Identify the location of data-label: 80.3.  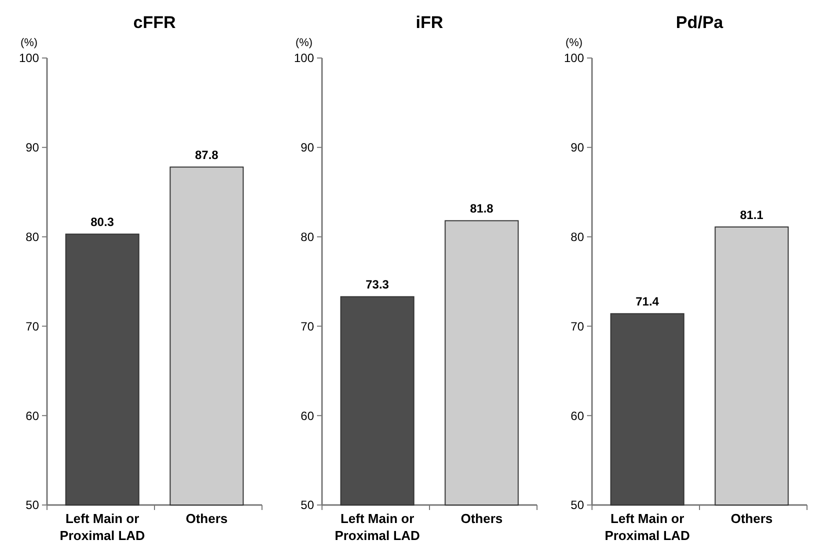
(102, 222).